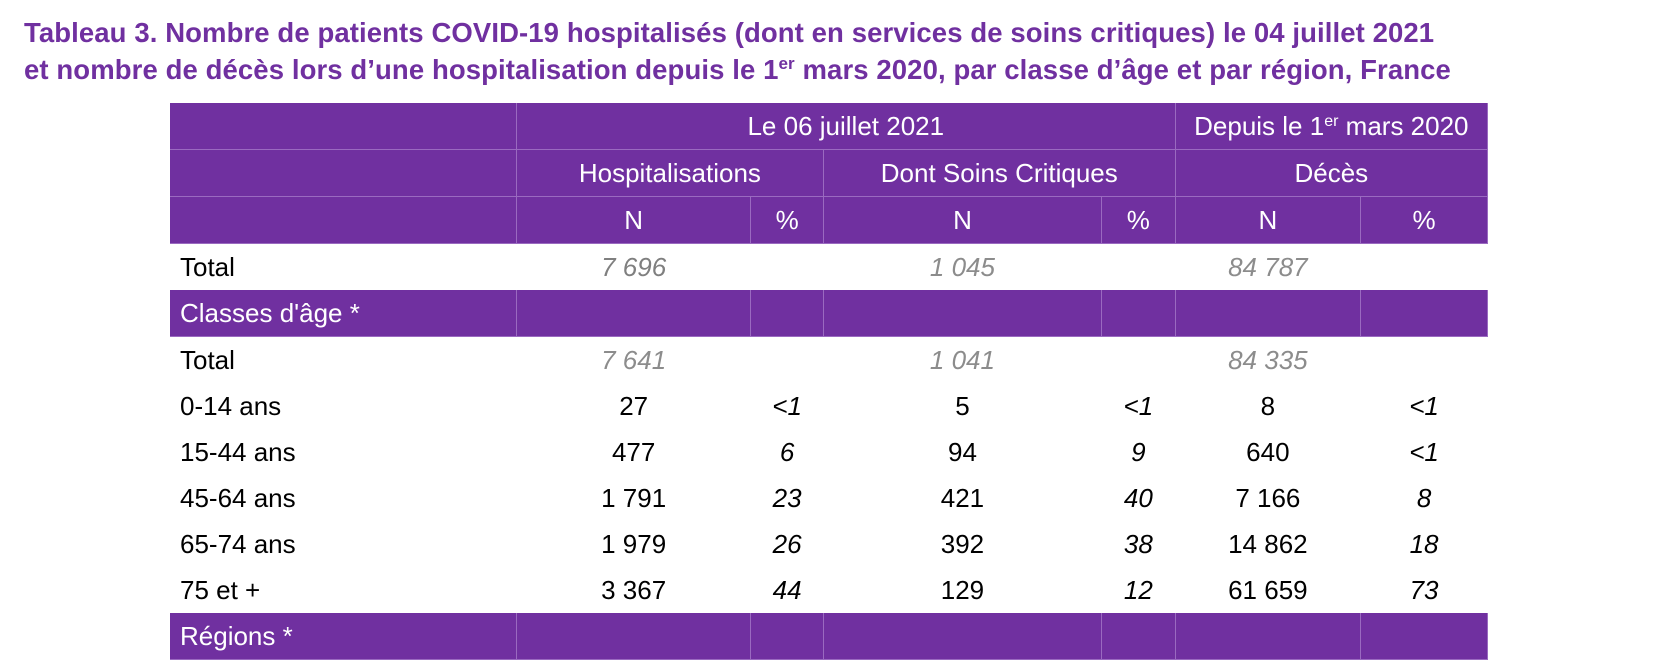 Image resolution: width=1664 pixels, height=666 pixels. I want to click on hosp-pct: <1, so click(787, 405).